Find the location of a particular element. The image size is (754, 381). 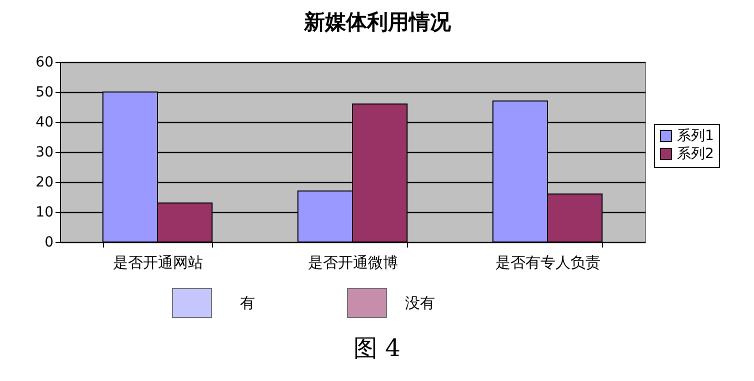

y-tick-label: 10 is located at coordinates (45, 212).